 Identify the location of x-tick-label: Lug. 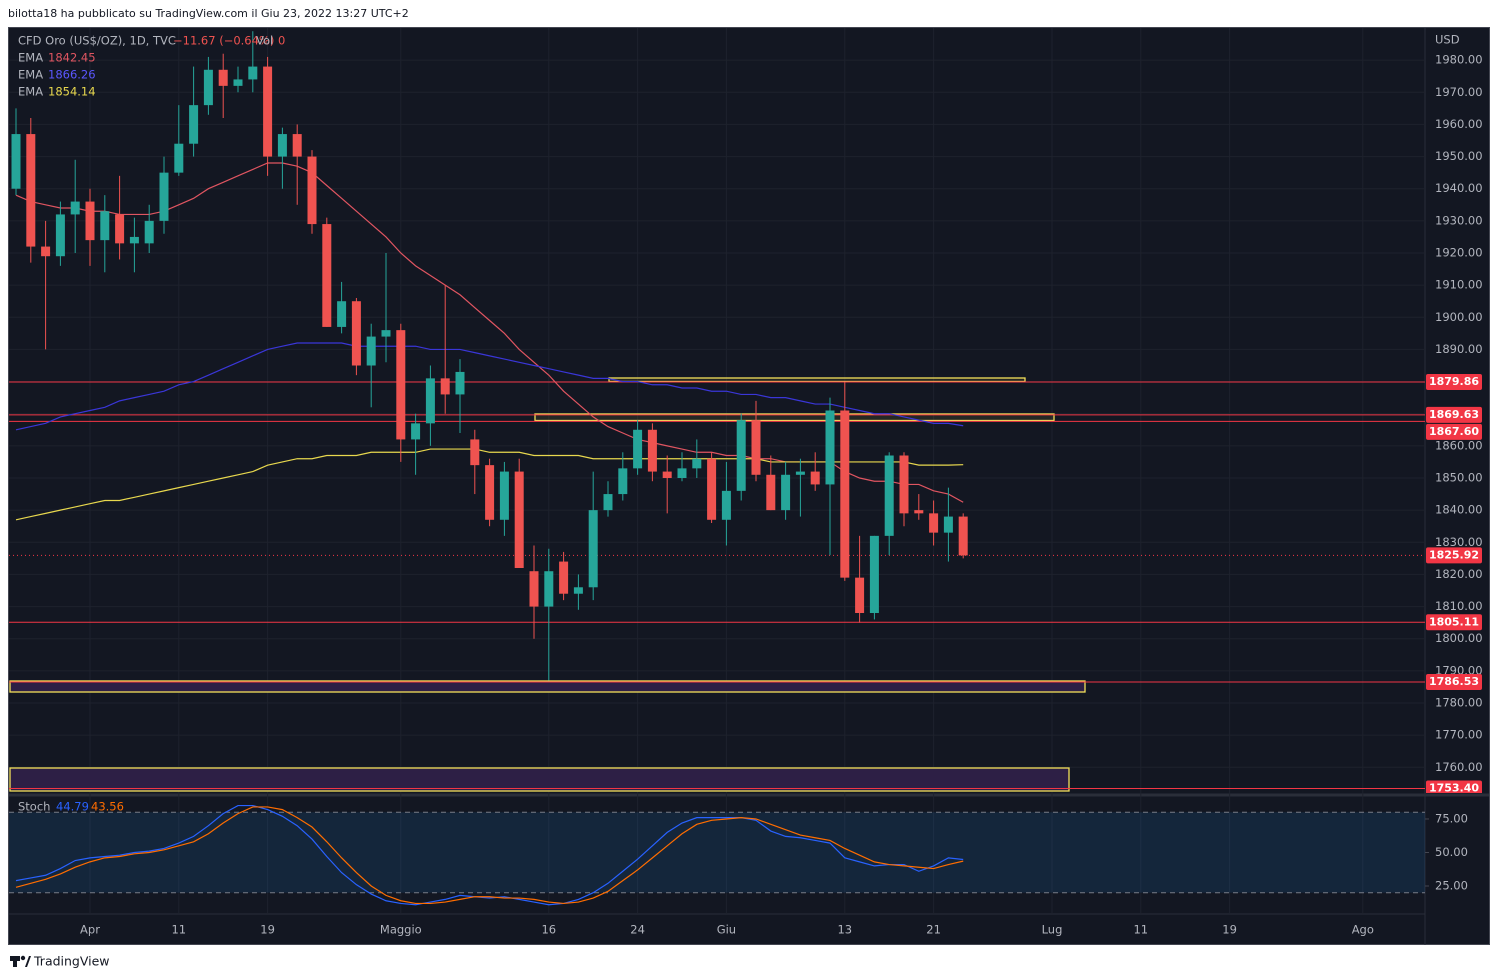
(1052, 930).